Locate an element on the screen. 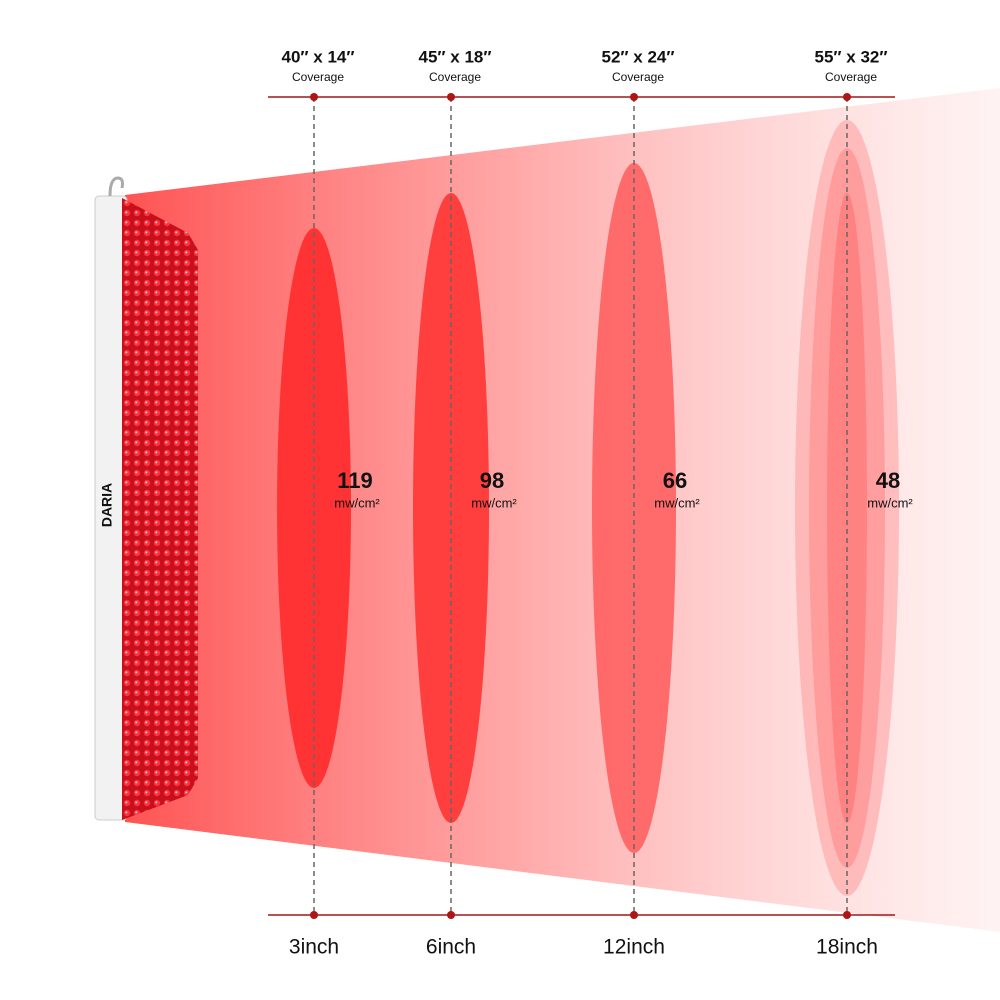 The image size is (1000, 1000). distance-label: 3inch is located at coordinates (314, 947).